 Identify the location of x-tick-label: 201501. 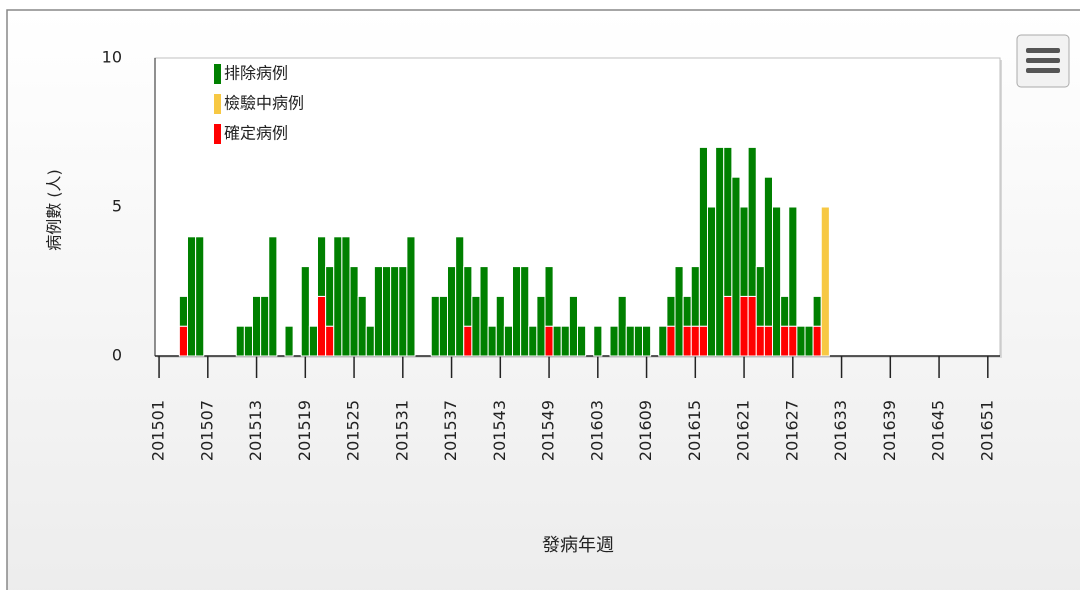
(158, 430).